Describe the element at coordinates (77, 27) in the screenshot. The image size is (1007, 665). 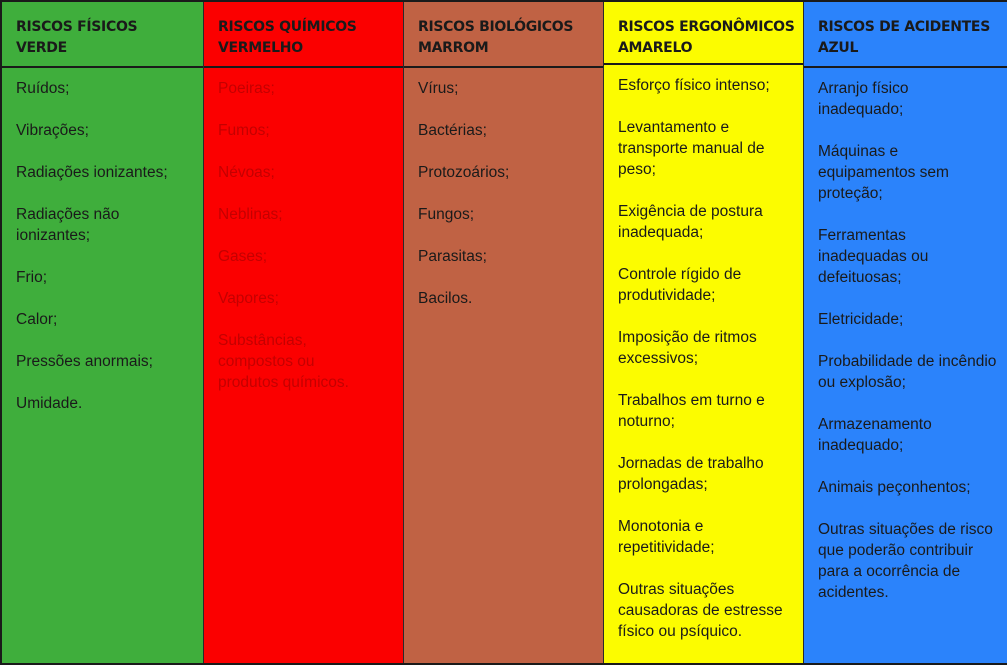
I see `column-title: RISCOS FÍSICOS` at that location.